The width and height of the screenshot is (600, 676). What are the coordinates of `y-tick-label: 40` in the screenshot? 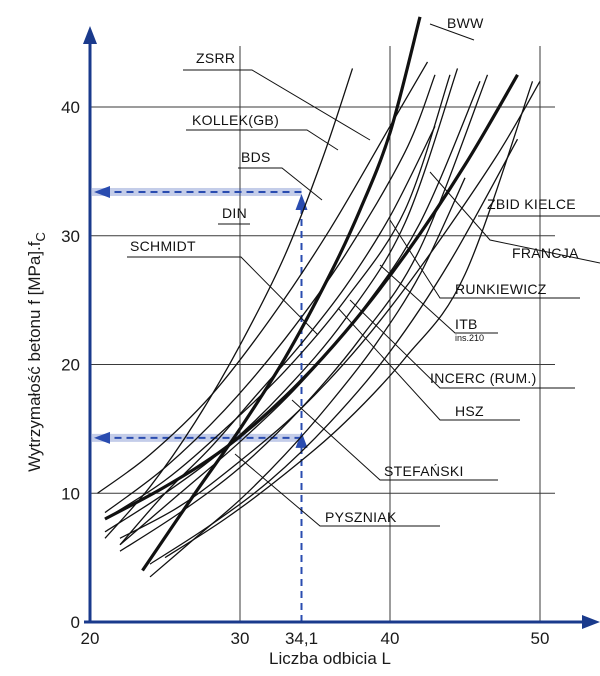 It's located at (70, 107).